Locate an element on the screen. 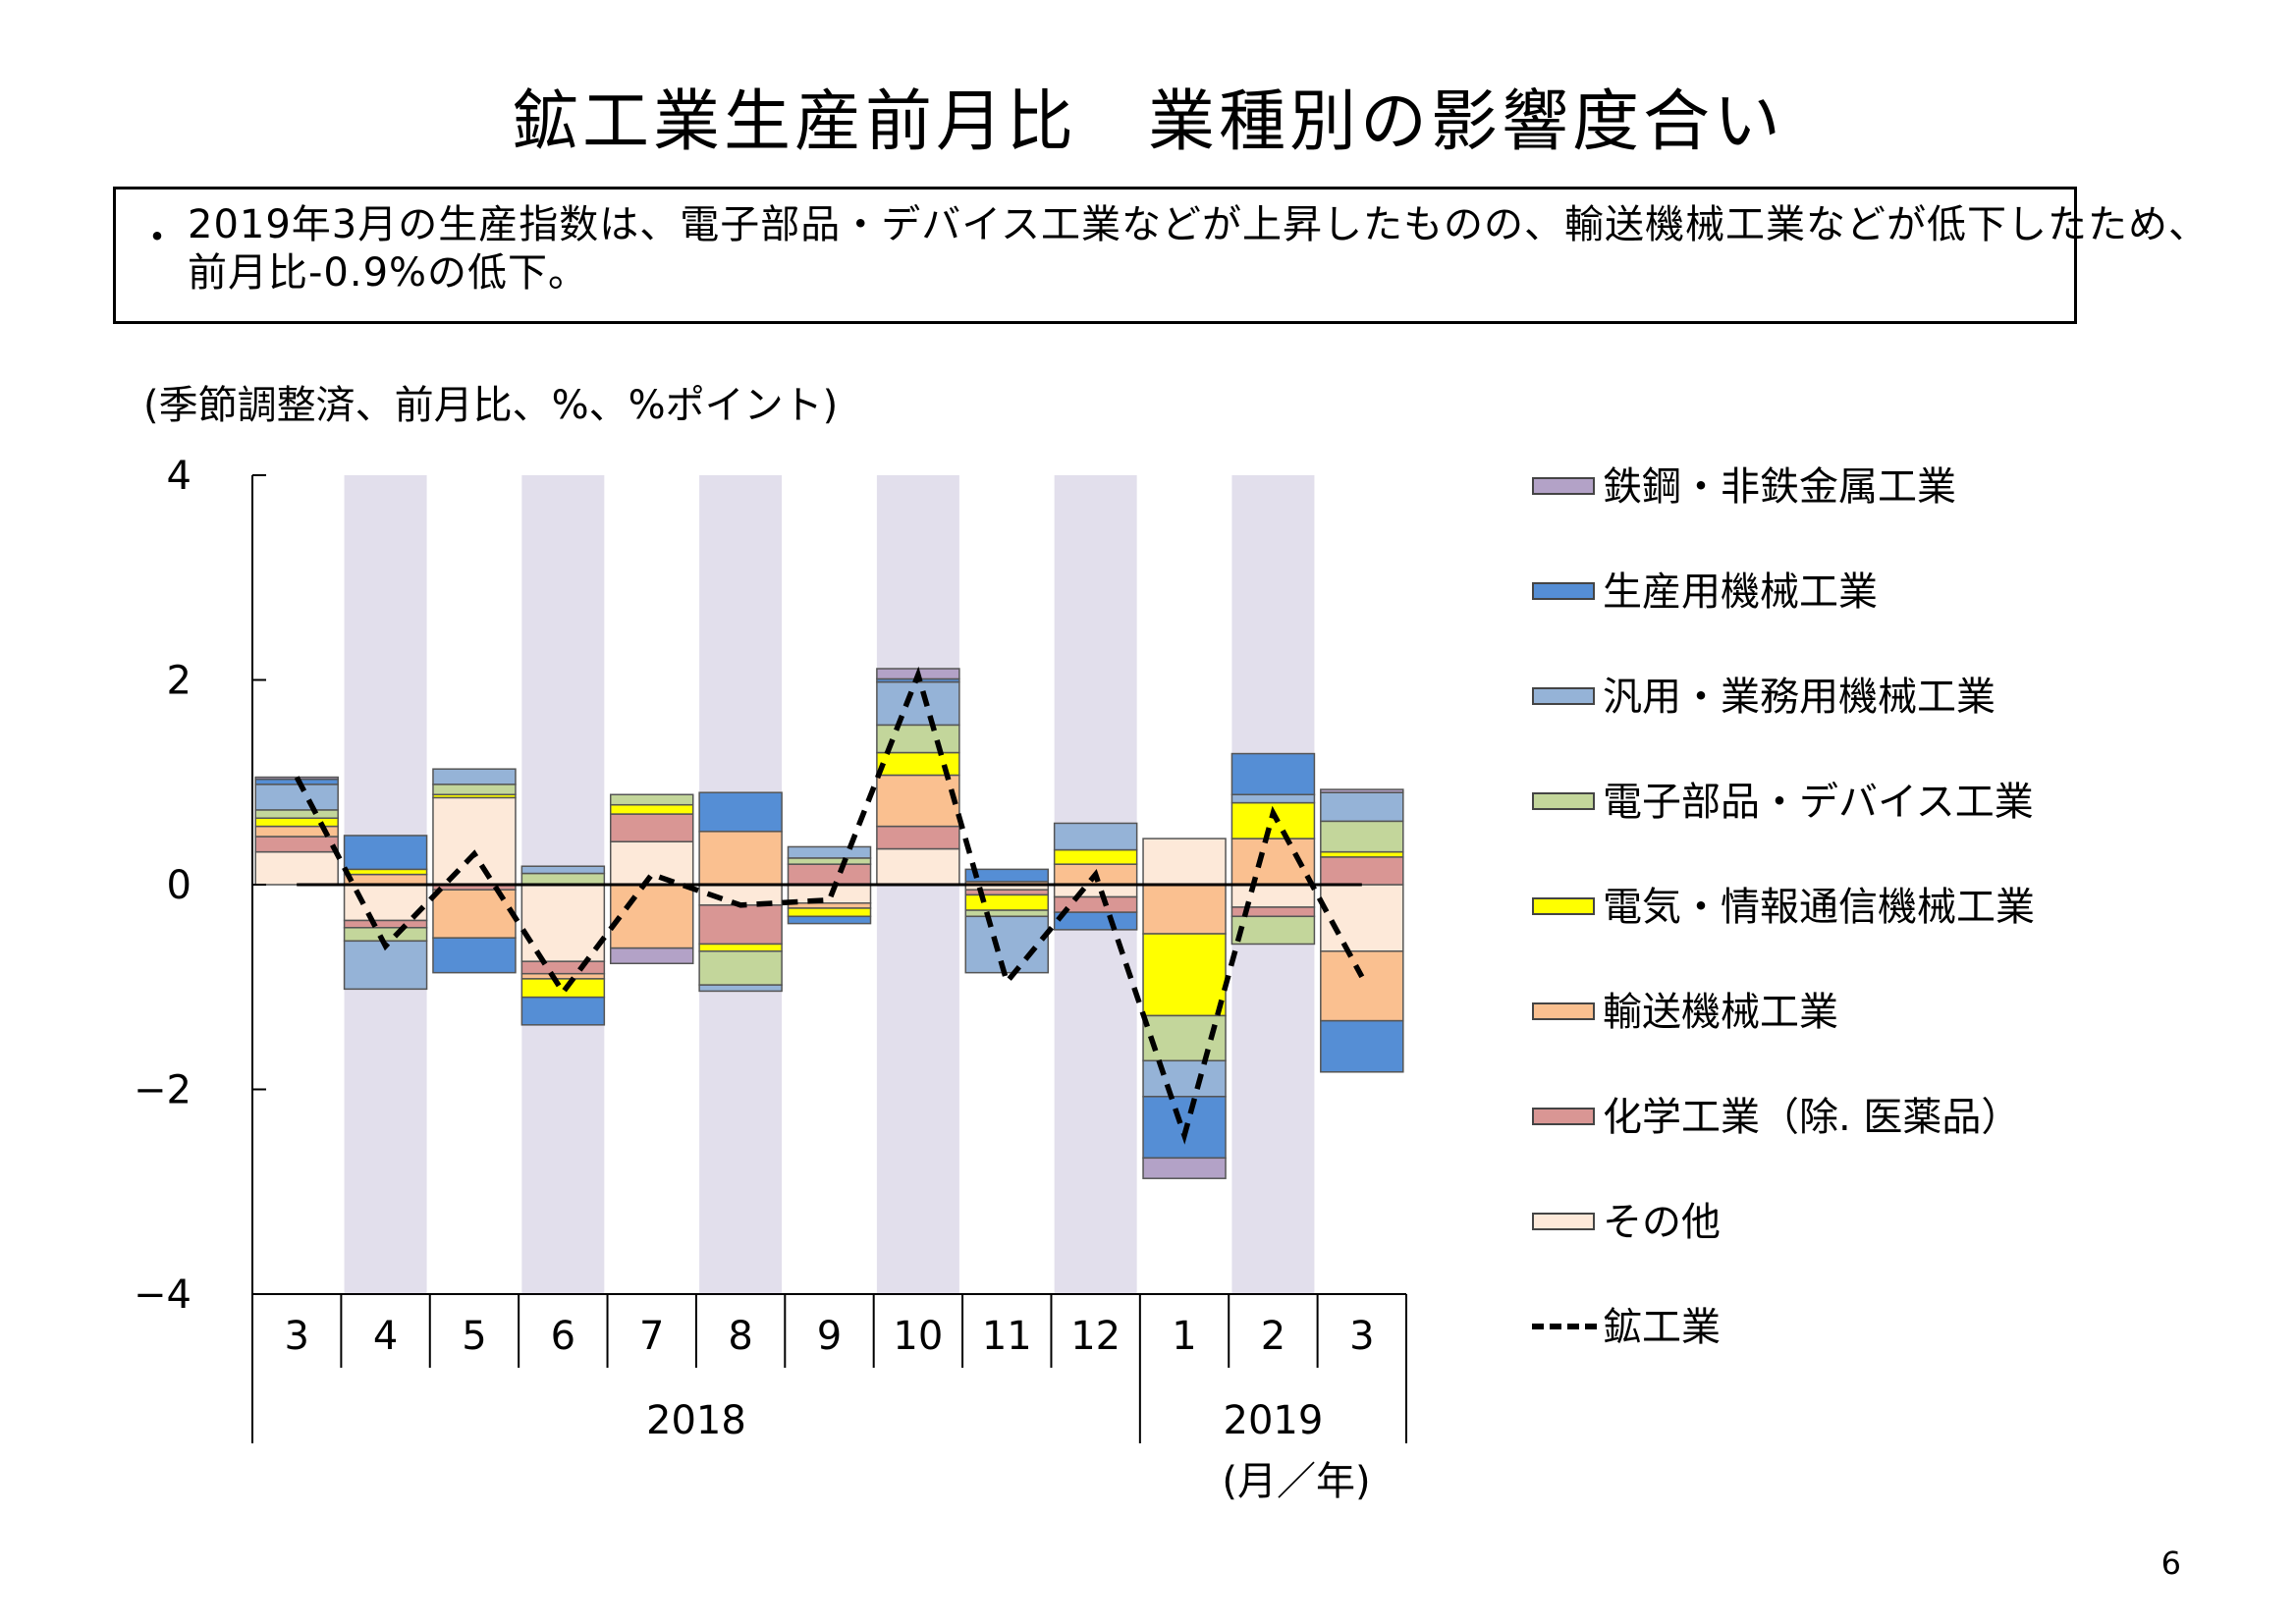 The height and width of the screenshot is (1624, 2296). mining-industry-line is located at coordinates (829, 905).